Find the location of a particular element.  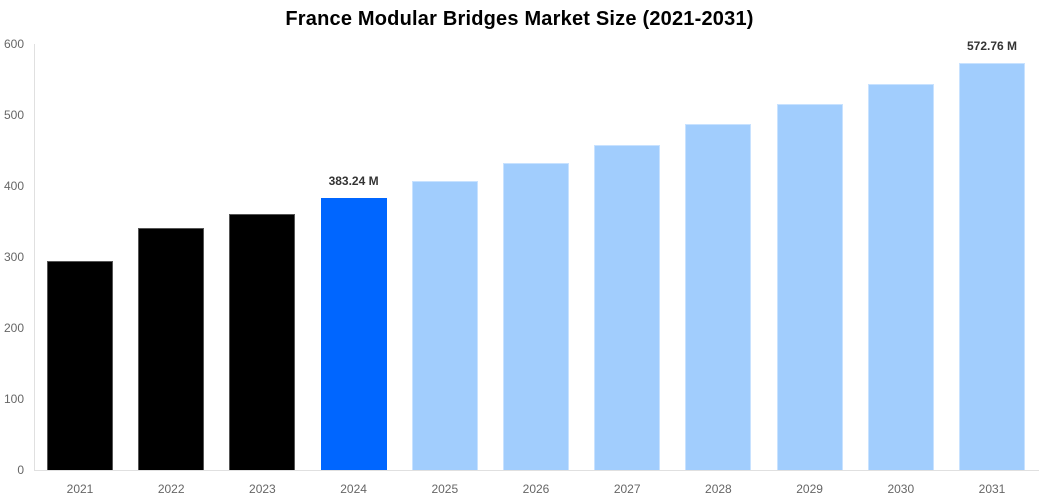

x-tick-label: 2028 is located at coordinates (718, 489).